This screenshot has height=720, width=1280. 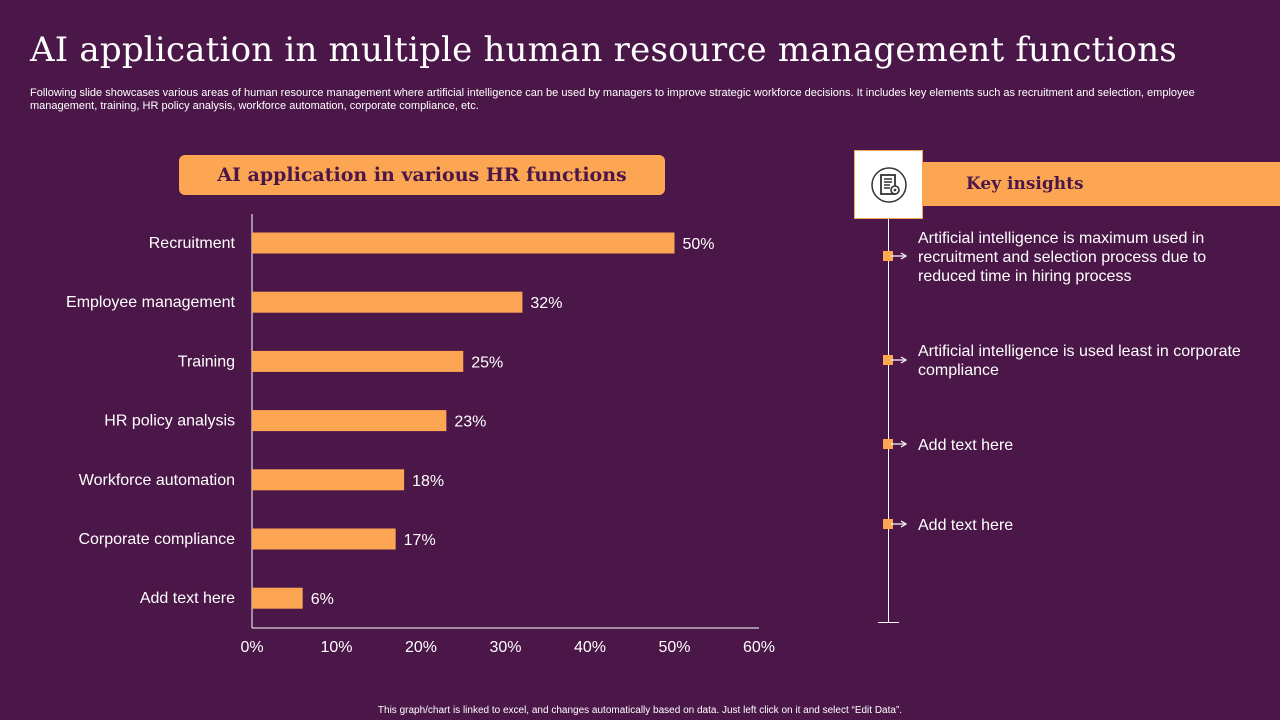 I want to click on data-label: 32%, so click(x=546, y=303).